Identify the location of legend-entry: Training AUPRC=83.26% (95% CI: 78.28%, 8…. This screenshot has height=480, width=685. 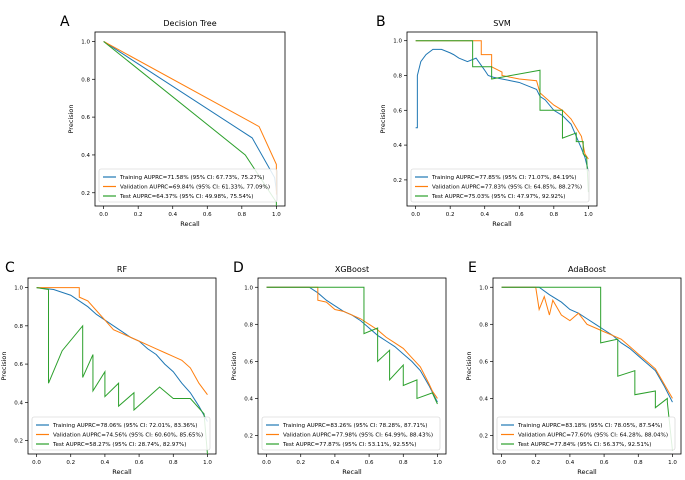
(354, 426).